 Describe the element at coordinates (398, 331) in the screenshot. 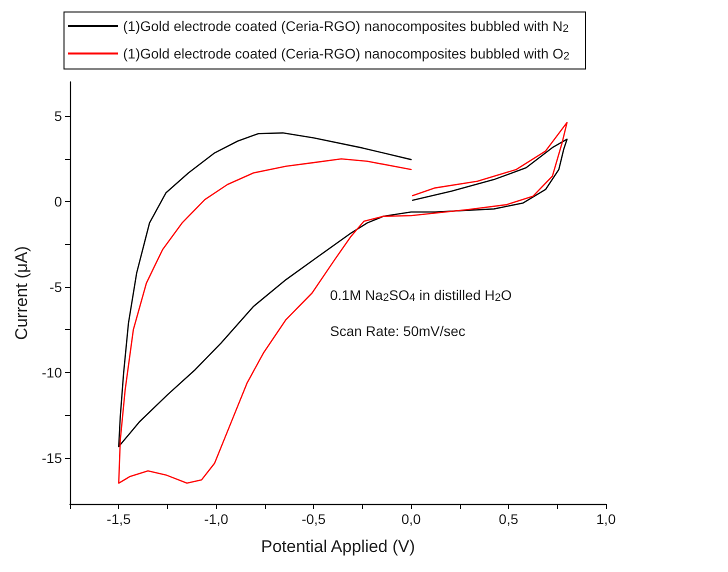

I see `annotation: Scan Rate: 50mV/sec` at that location.